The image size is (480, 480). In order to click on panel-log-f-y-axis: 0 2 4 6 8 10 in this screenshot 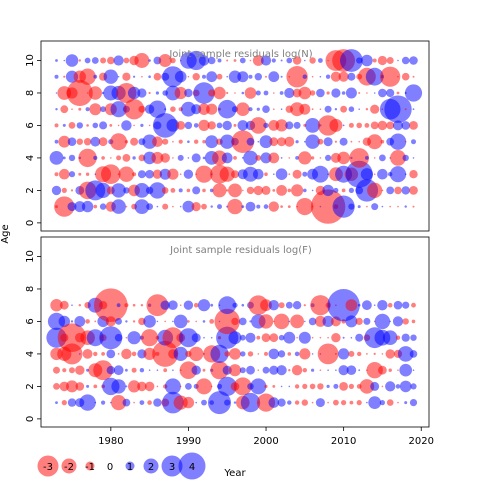, I will do `click(33, 336)`.